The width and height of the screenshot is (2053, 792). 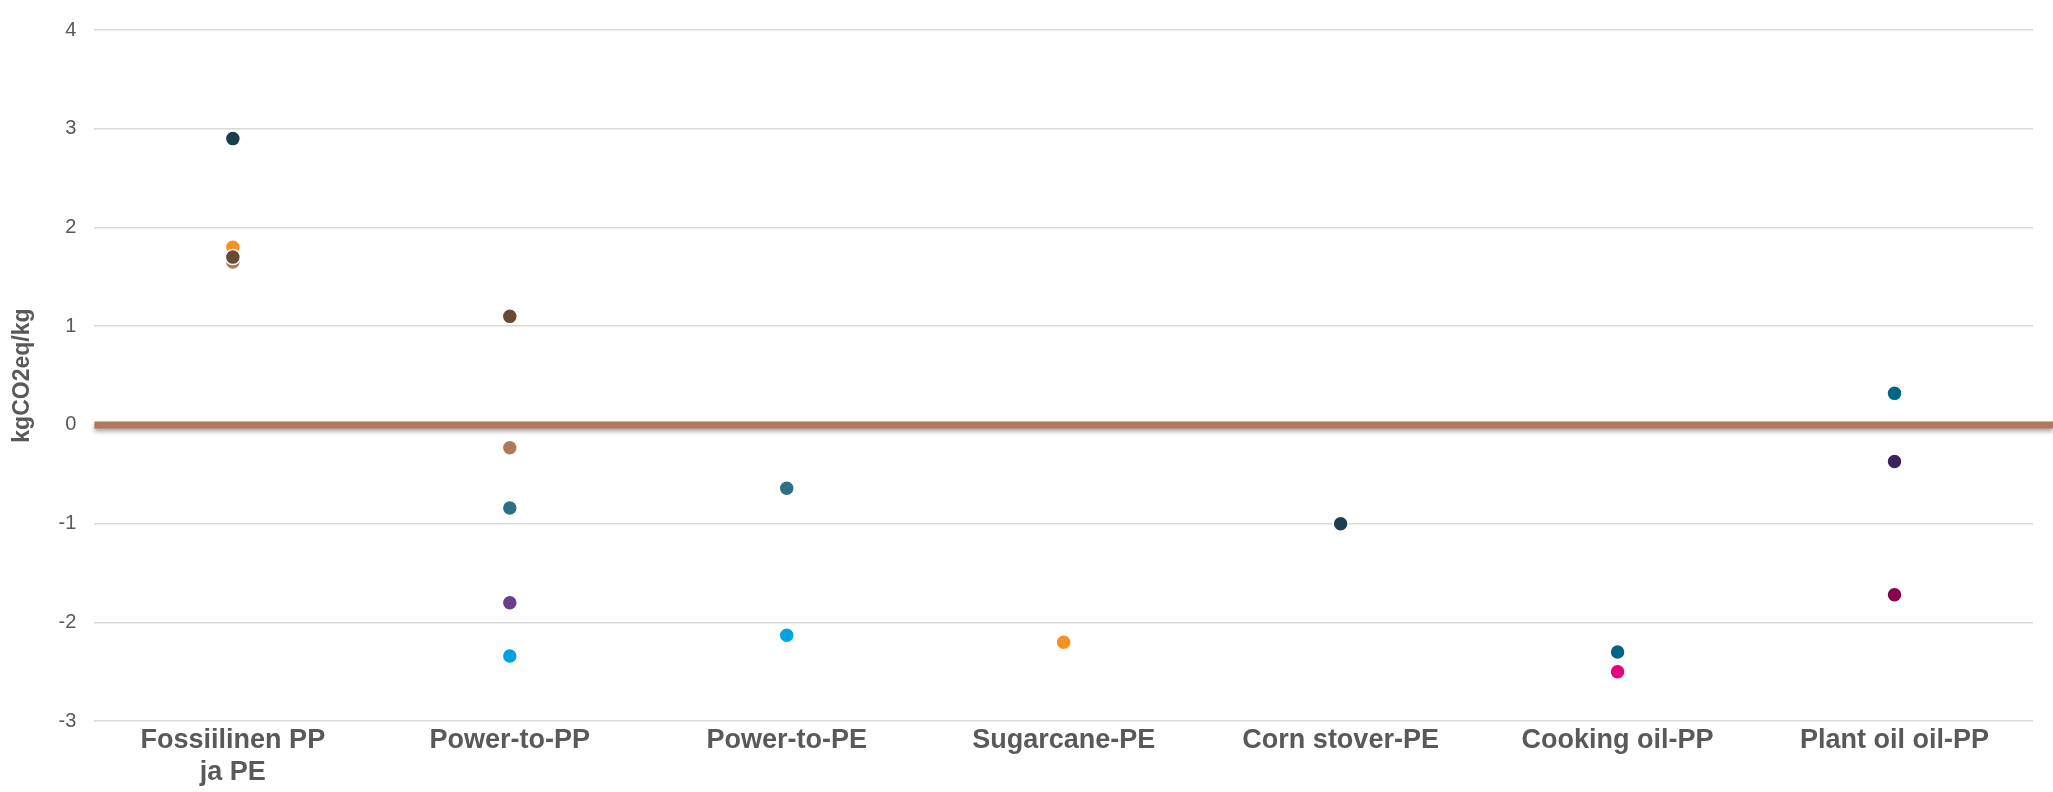 What do you see at coordinates (21, 375) in the screenshot?
I see `y-axis-title: kgCO2eq/kg` at bounding box center [21, 375].